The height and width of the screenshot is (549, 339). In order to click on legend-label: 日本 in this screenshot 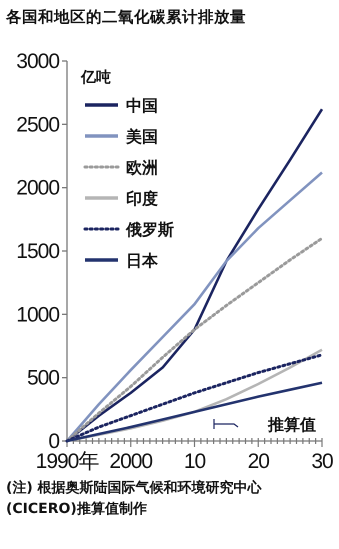, I will do `click(142, 260)`.